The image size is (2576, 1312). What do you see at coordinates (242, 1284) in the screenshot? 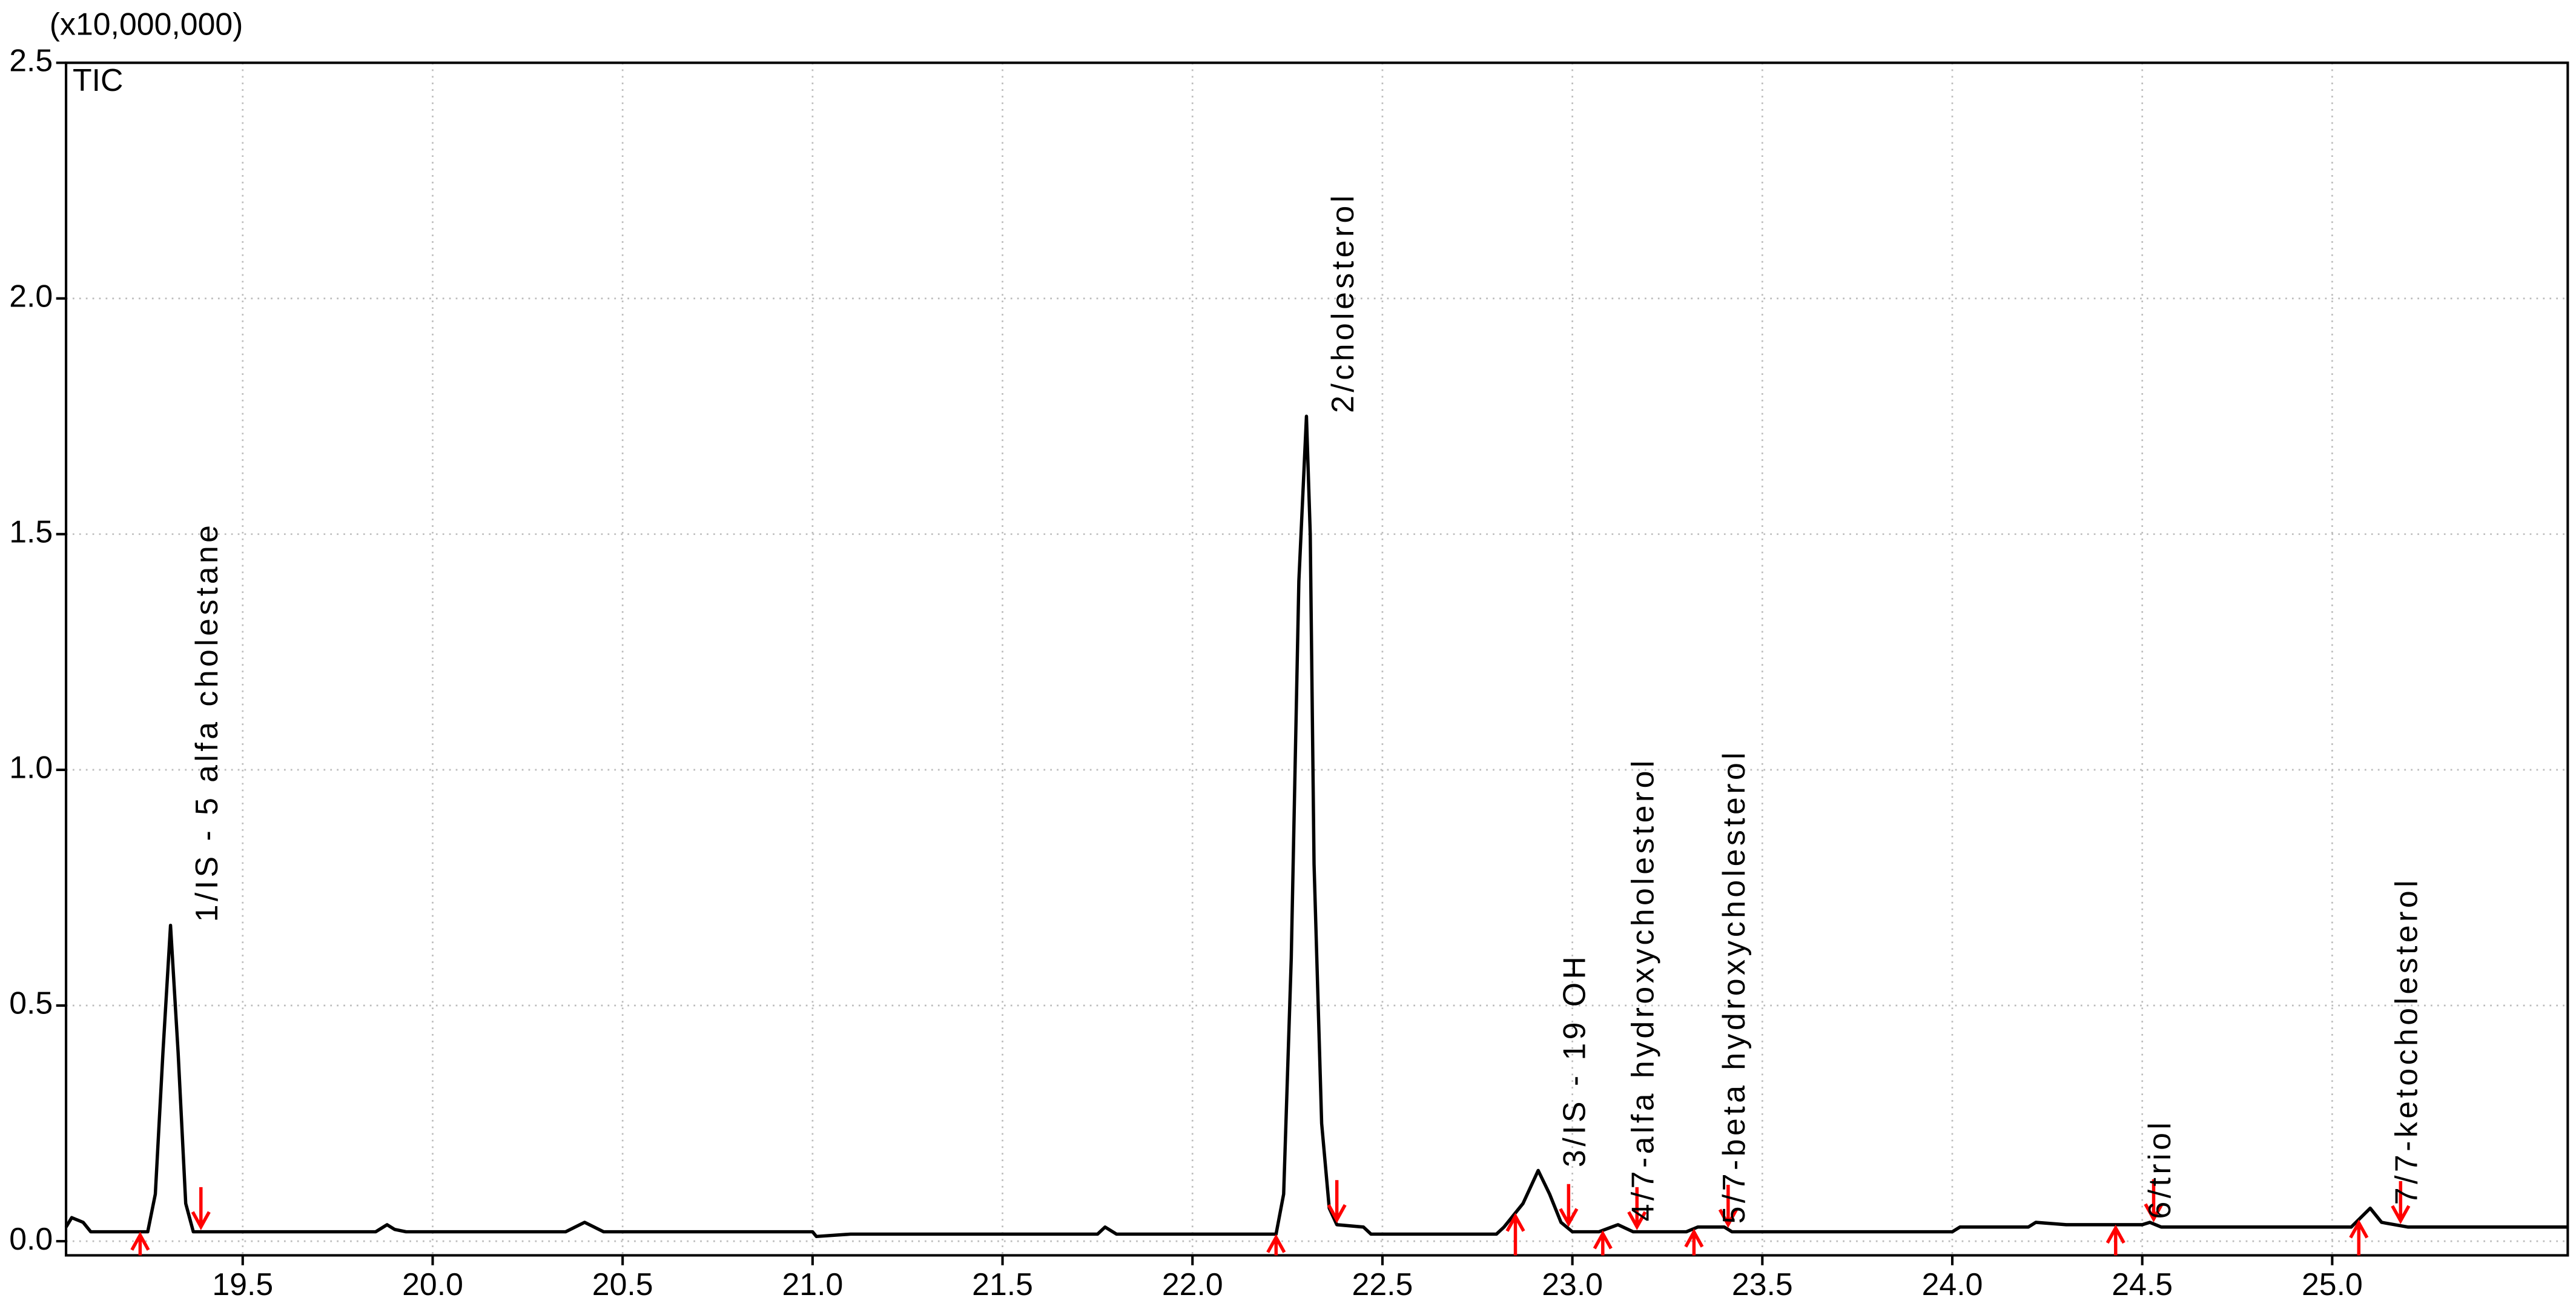
I see `x-tick-label: 19.5` at bounding box center [242, 1284].